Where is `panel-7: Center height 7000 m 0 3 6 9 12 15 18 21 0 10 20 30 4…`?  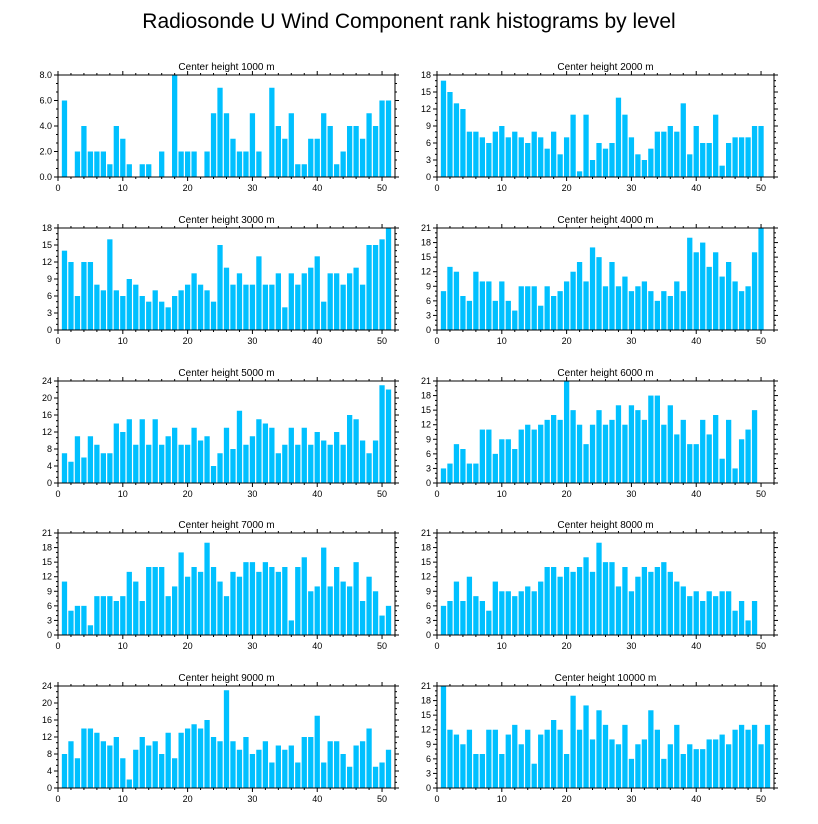
panel-7: Center height 7000 m 0 3 6 9 12 15 18 21 0 10 20 30 4… is located at coordinates (220, 585).